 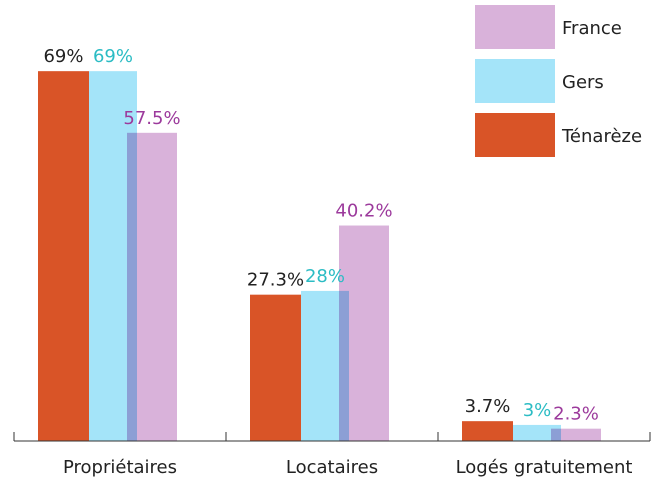 I want to click on value-label: 40.2%, so click(x=363, y=211).